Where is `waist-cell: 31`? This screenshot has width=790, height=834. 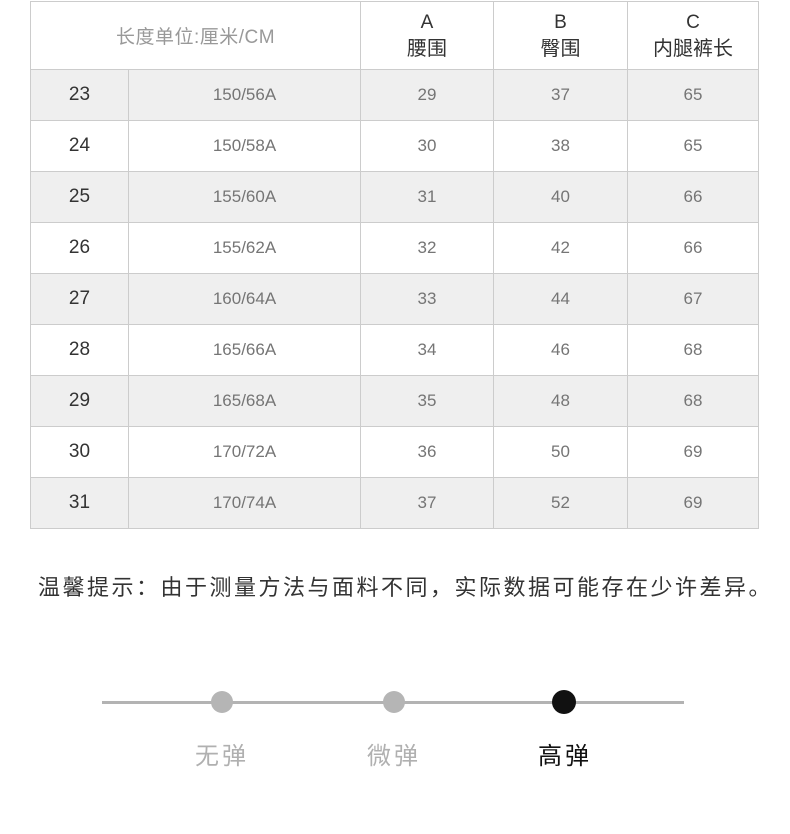 waist-cell: 31 is located at coordinates (427, 197).